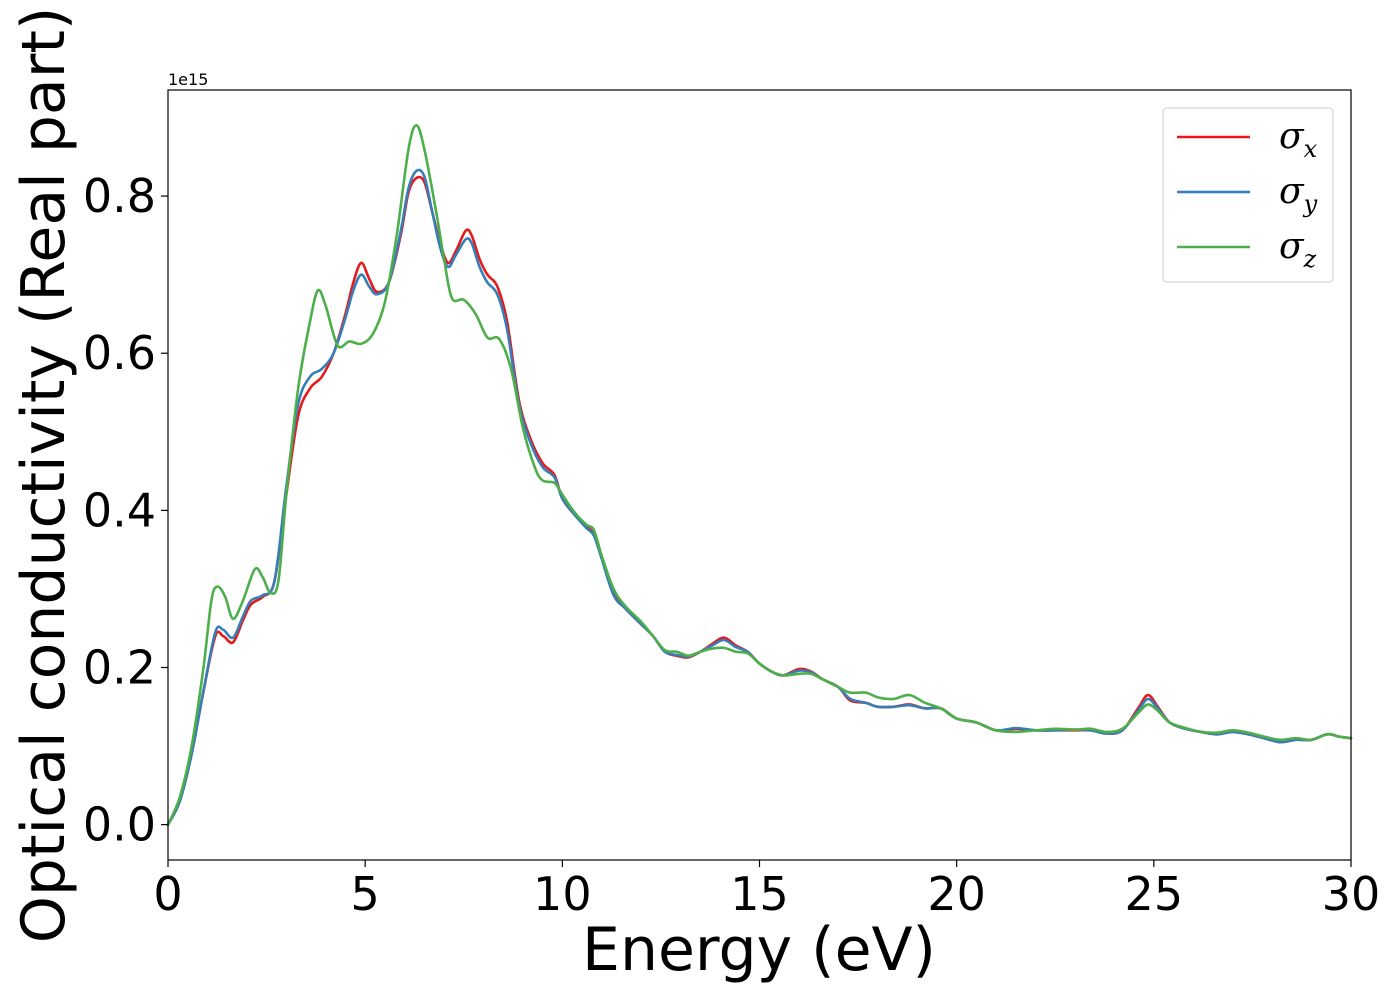 The width and height of the screenshot is (1400, 1000). I want to click on x-axis-ticks: 0 5 10 15 20 25 30, so click(766, 890).